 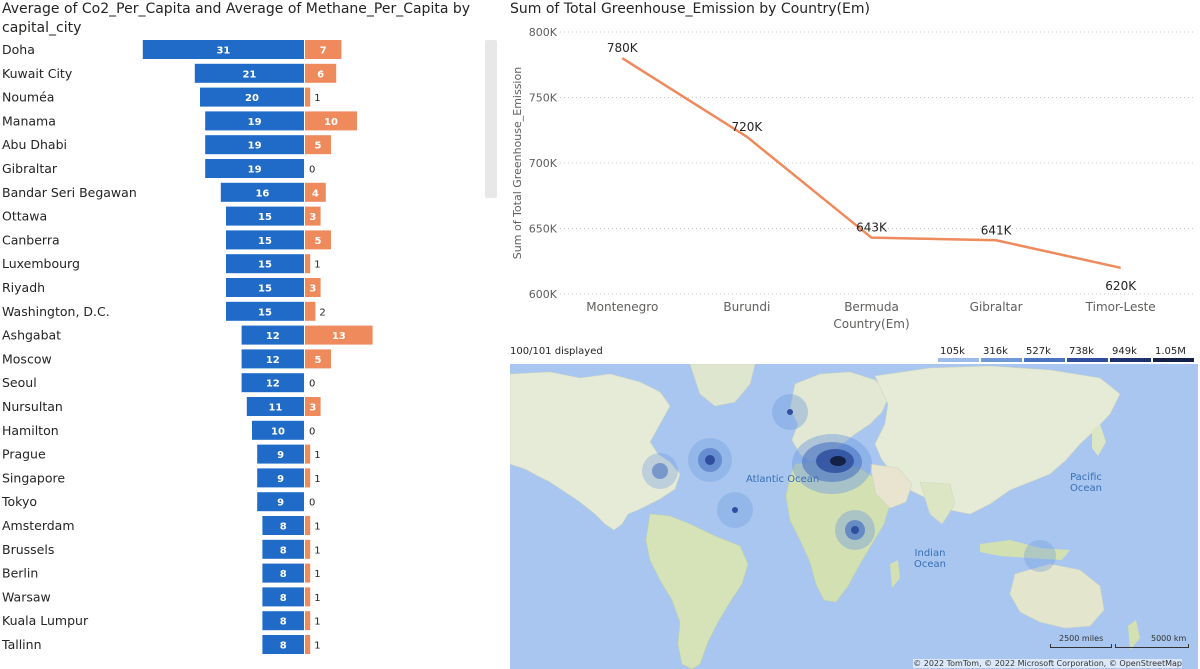 What do you see at coordinates (18, 49) in the screenshot?
I see `category-label: Doha` at bounding box center [18, 49].